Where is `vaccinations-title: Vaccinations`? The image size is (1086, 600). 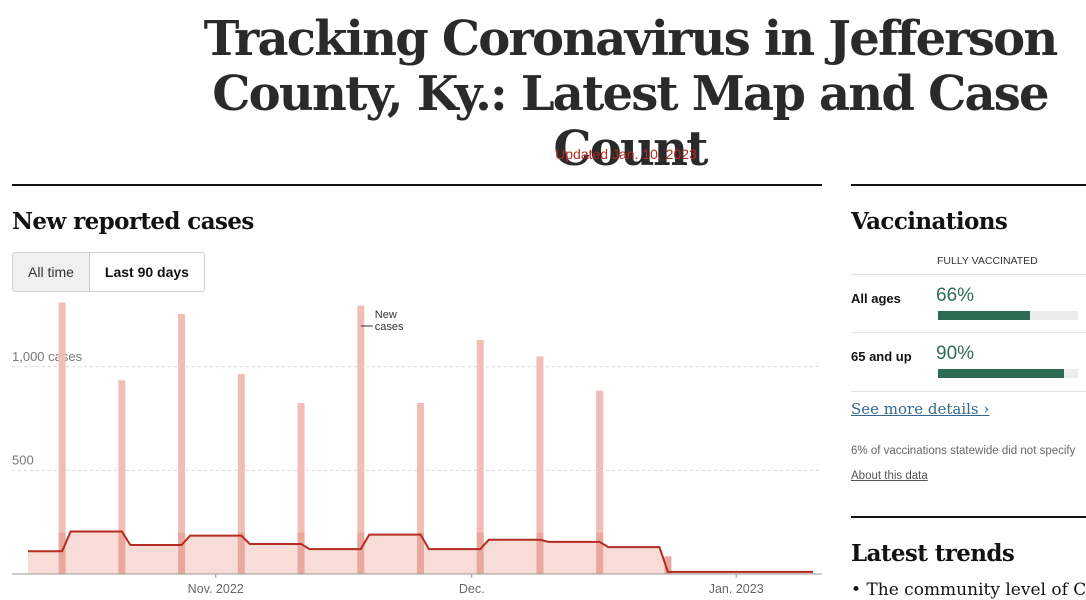 vaccinations-title: Vaccinations is located at coordinates (929, 221).